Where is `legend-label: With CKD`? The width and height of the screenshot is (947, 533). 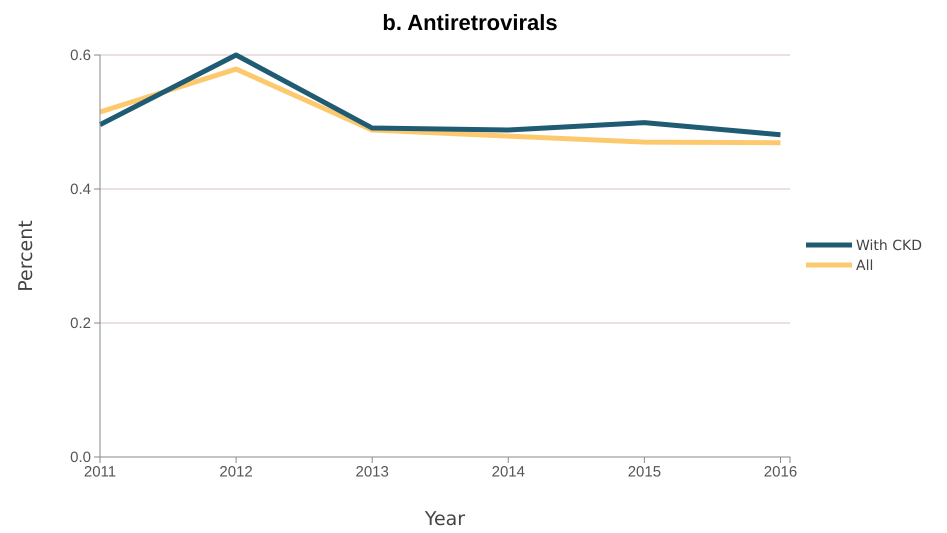 legend-label: With CKD is located at coordinates (889, 246).